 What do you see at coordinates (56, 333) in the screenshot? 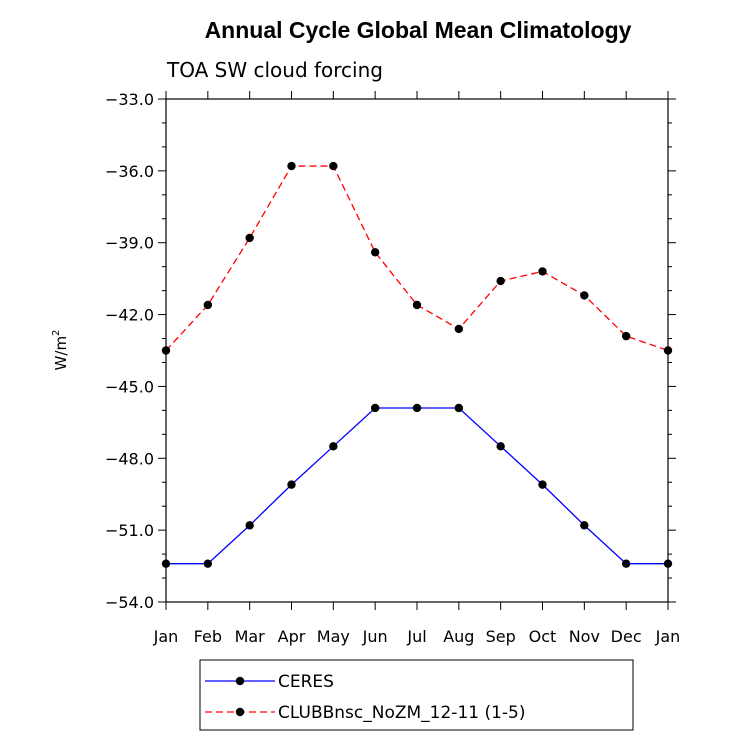
I see `y-axis-label-superscript: 2` at bounding box center [56, 333].